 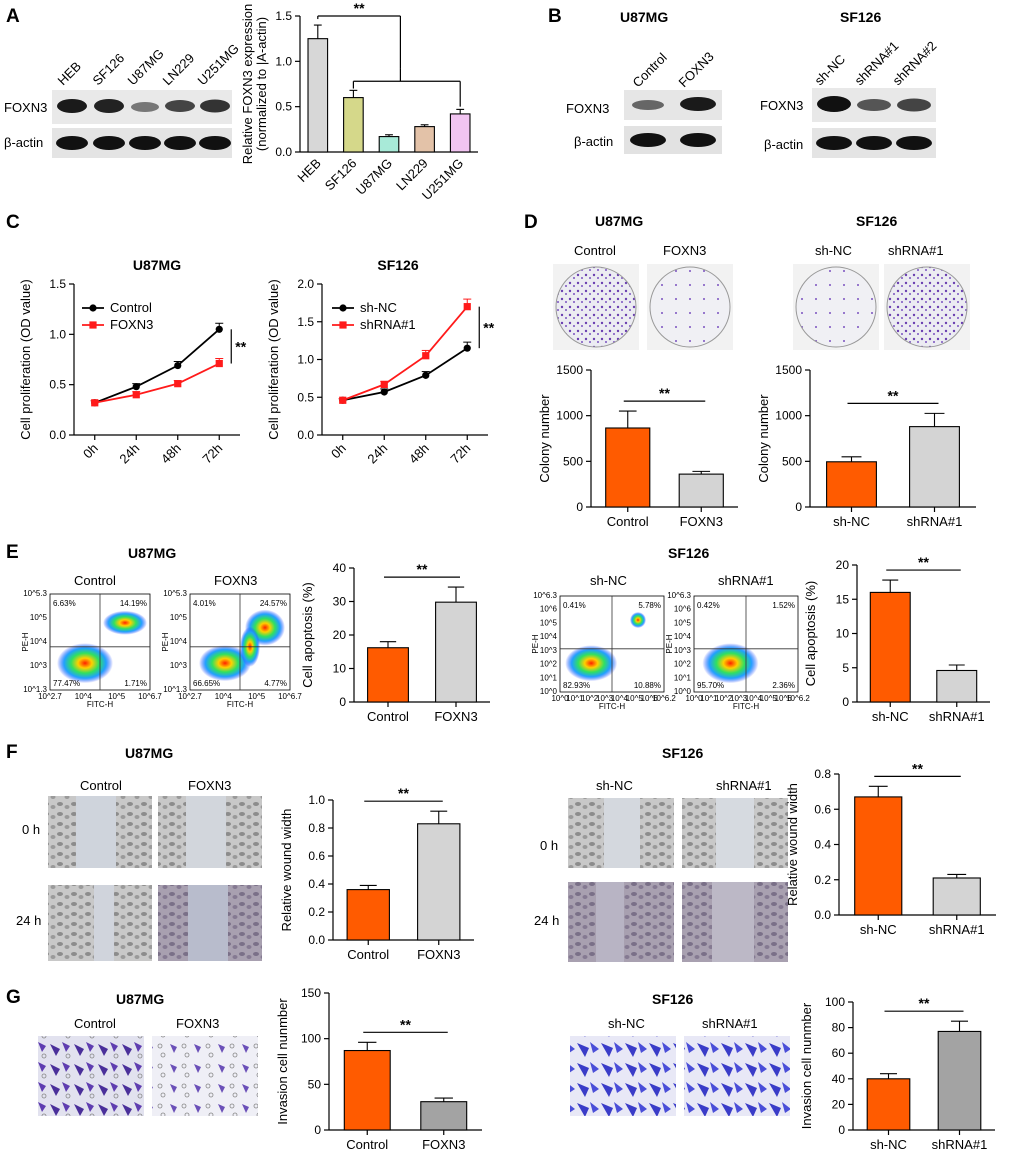 What do you see at coordinates (672, 999) in the screenshot?
I see `invasion-title: SF126` at bounding box center [672, 999].